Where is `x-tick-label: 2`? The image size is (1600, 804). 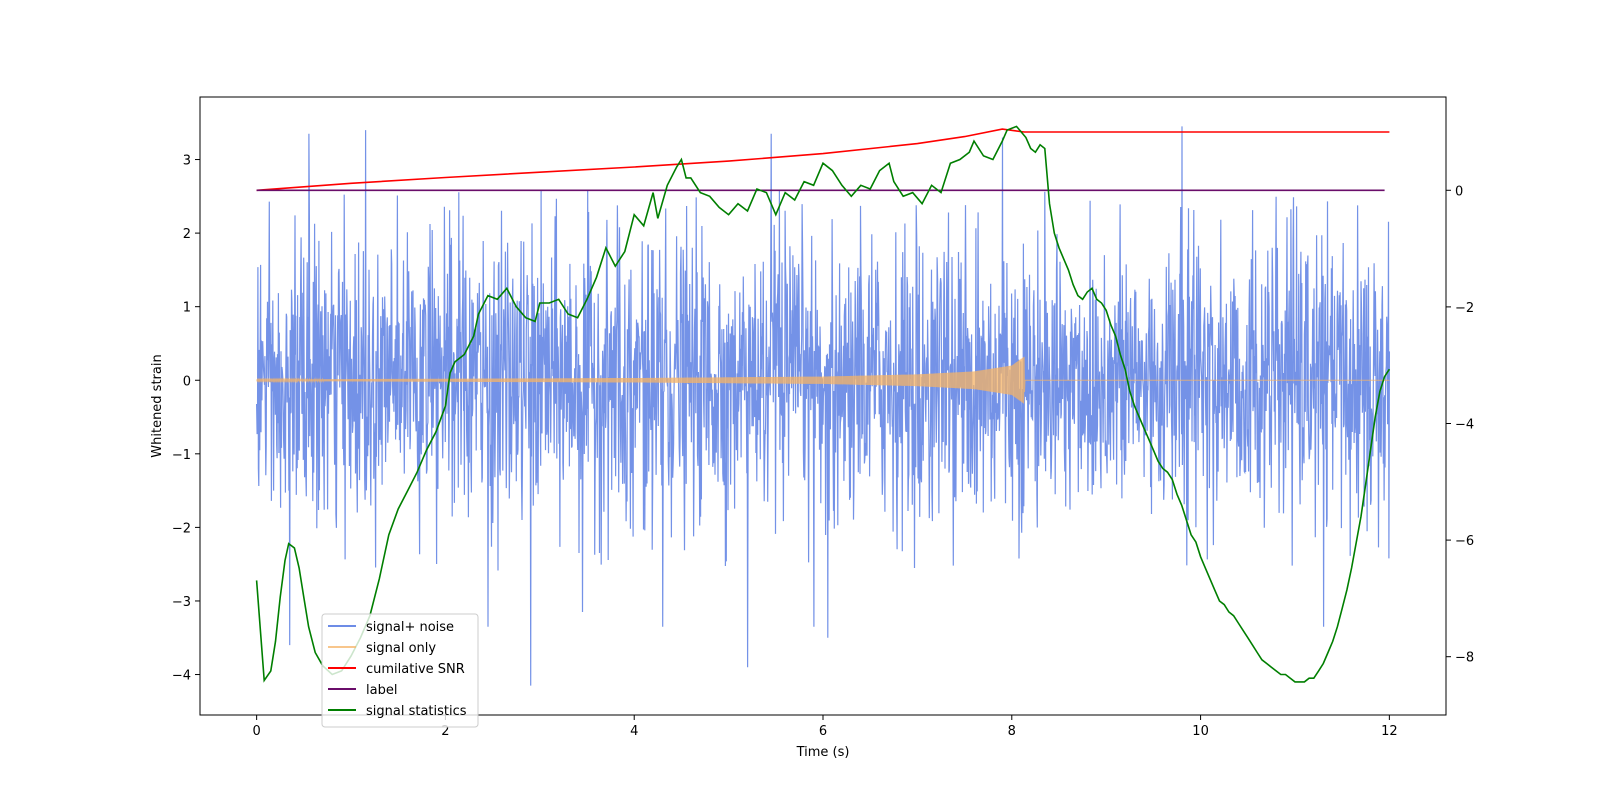 x-tick-label: 2 is located at coordinates (445, 731).